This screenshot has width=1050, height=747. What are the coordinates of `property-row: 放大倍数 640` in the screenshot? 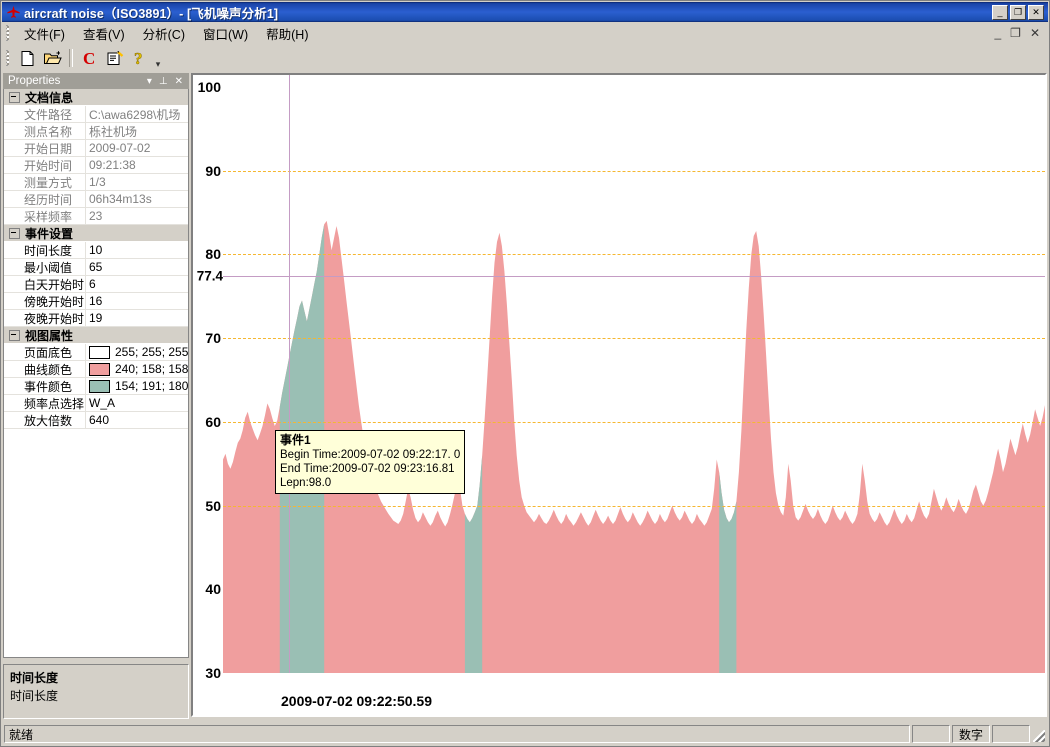 It's located at (96, 420).